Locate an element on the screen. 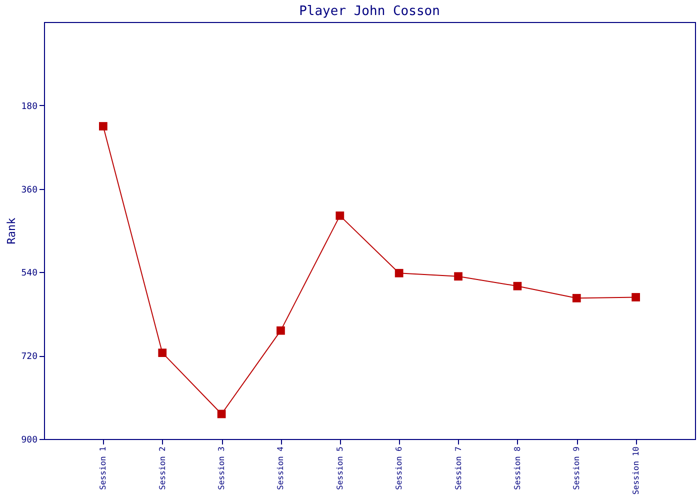  x-tick-label: Session 4 is located at coordinates (281, 468).